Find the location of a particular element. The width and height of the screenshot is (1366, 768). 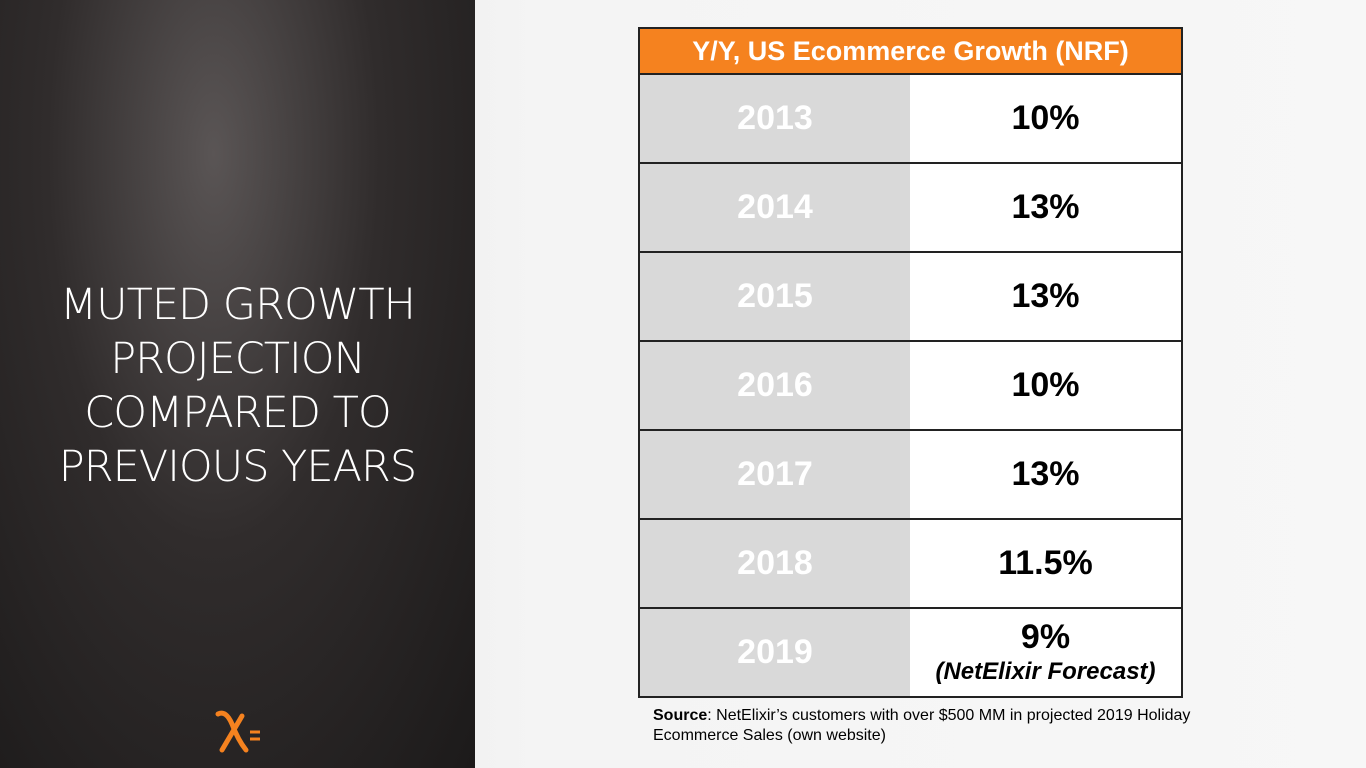

table-row: 2017 13% is located at coordinates (910, 474).